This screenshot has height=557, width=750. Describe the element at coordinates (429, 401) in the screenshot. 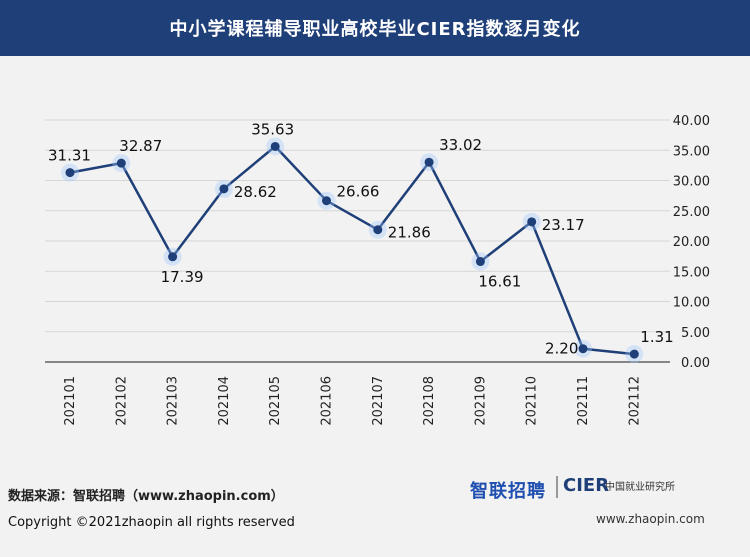

I see `x-tick-label: 202108` at that location.